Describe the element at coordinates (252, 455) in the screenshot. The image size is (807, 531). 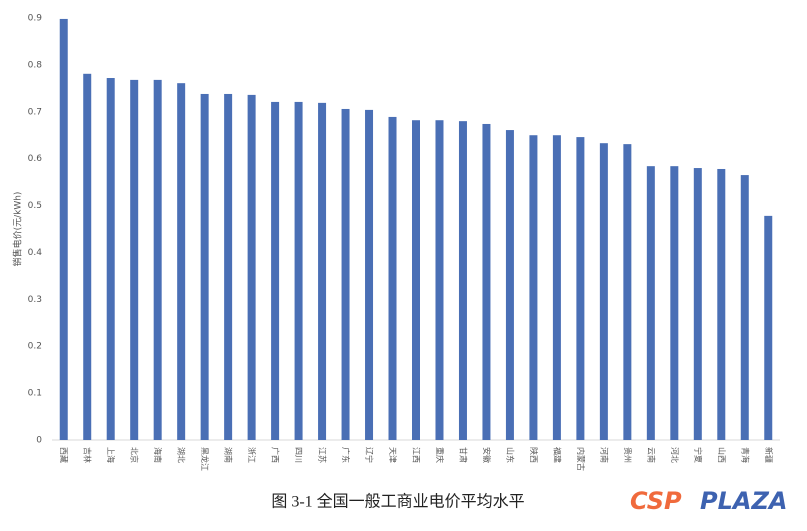
I see `x-tick-label: 浙江` at that location.